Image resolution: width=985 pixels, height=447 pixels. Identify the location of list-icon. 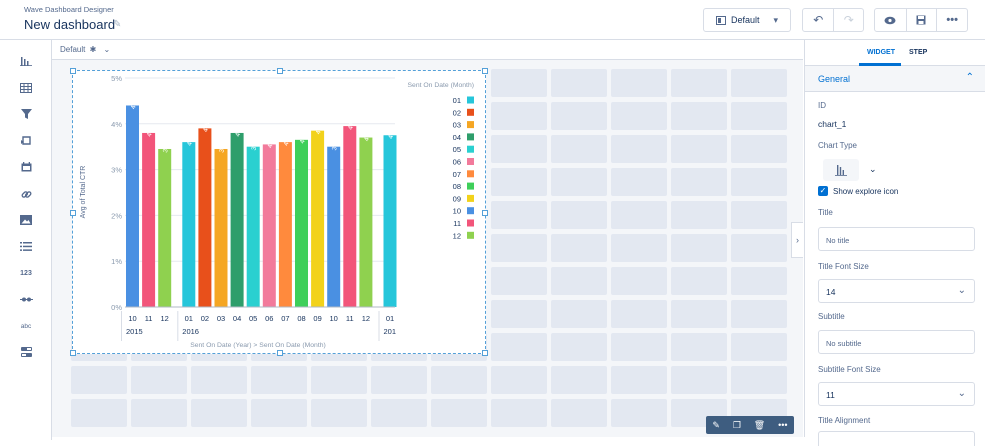
(26, 246).